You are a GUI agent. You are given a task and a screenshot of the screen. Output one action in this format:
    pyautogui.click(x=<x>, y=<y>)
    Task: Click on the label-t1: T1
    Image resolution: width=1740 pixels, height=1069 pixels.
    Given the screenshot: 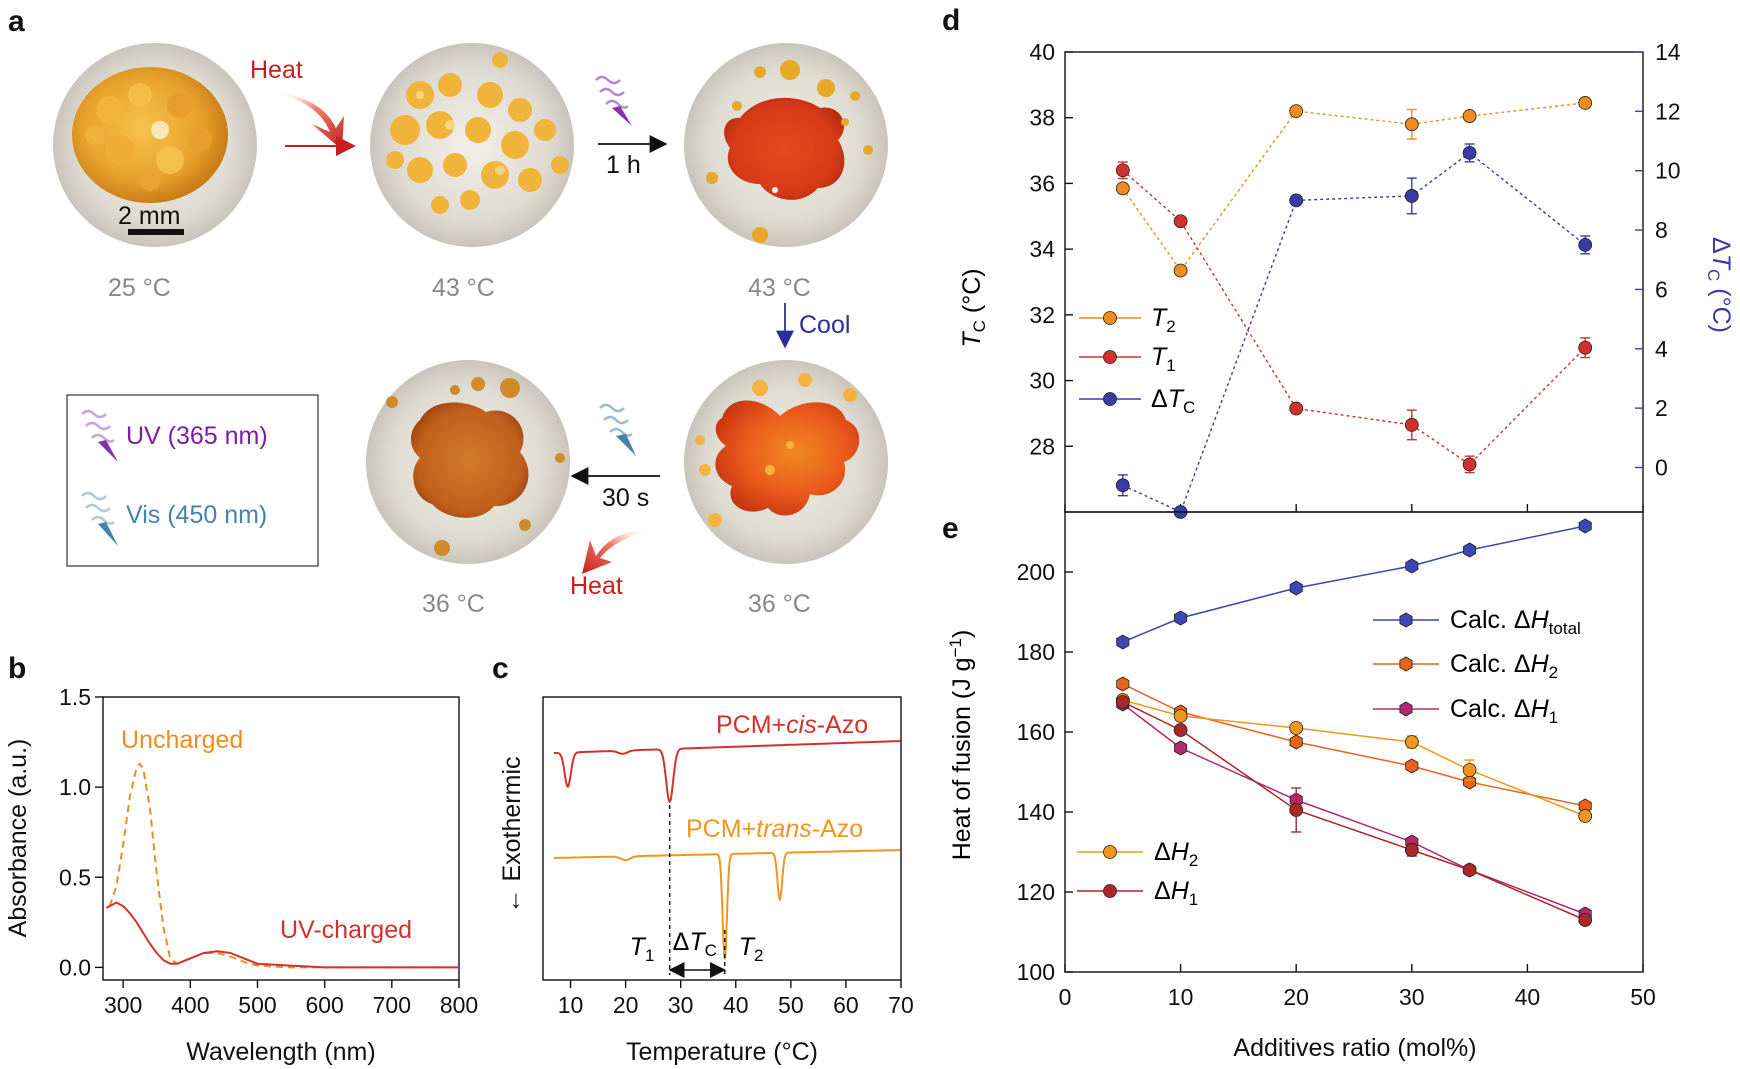 What is the action you would take?
    pyautogui.click(x=642, y=949)
    